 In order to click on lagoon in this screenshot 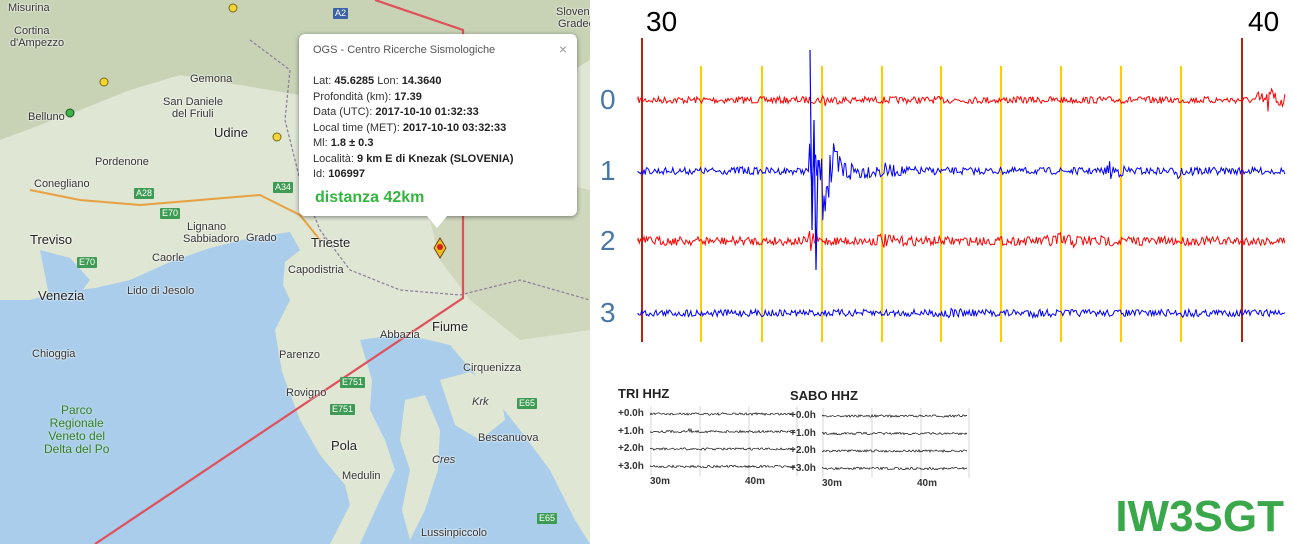, I will do `click(65, 295)`.